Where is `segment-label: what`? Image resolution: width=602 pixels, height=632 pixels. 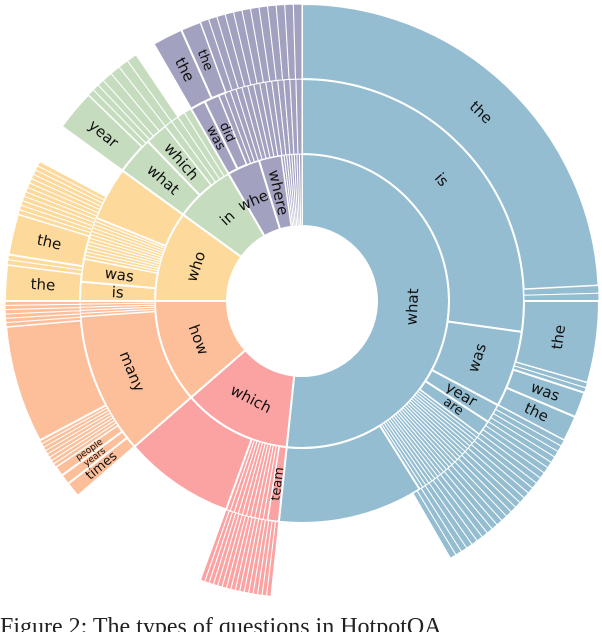 segment-label: what is located at coordinates (412, 307).